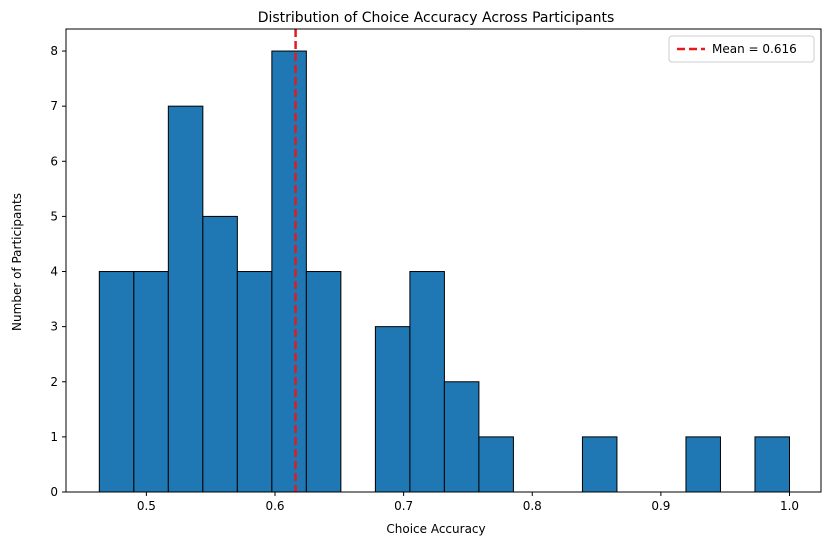 This screenshot has height=545, width=833. Describe the element at coordinates (54, 437) in the screenshot. I see `y-tick-label: 1` at that location.